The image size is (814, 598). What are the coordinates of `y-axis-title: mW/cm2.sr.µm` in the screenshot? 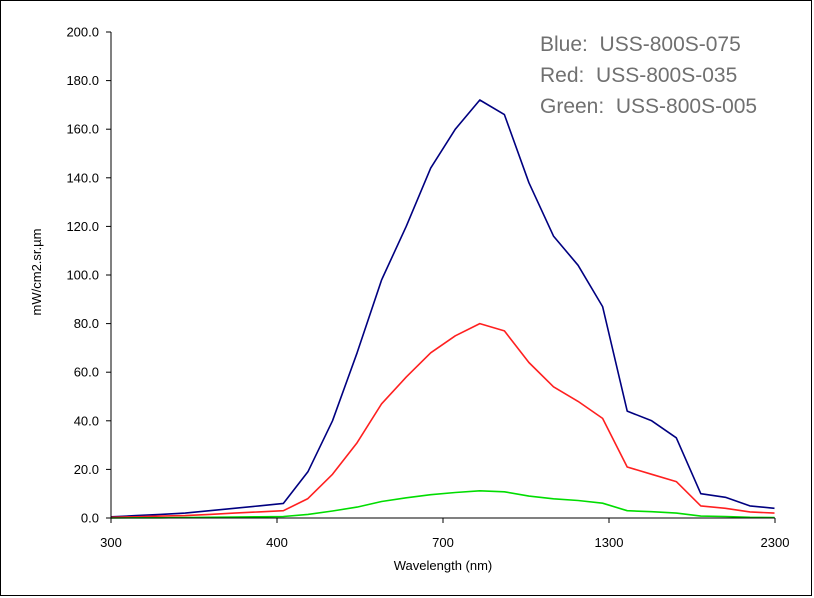 It's located at (36, 272).